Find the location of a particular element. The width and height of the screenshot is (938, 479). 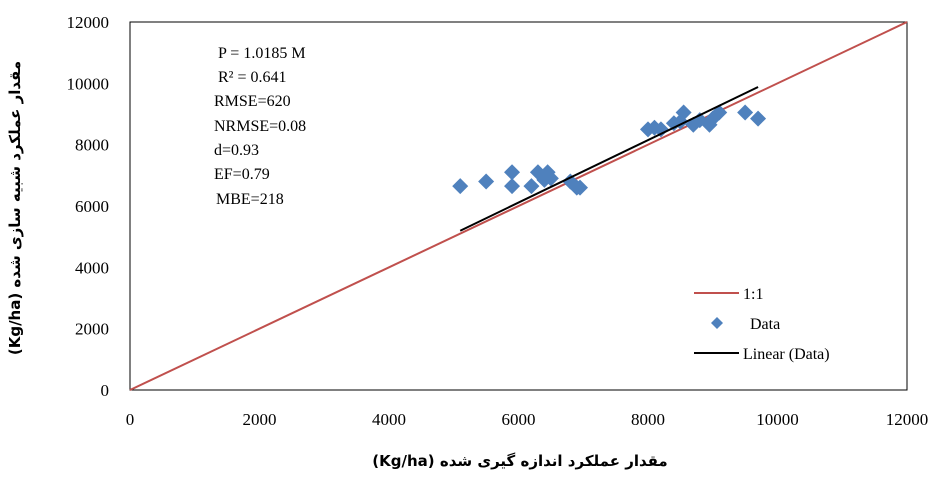

y-tick-labels: 0 2000 4000 6000 8000 10000 12000 is located at coordinates (88, 206).